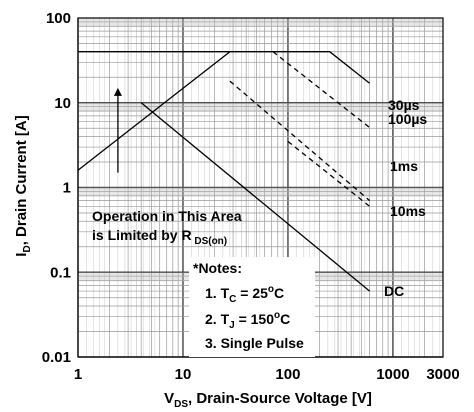 The width and height of the screenshot is (474, 412). What do you see at coordinates (254, 343) in the screenshot?
I see `note-3: 3. Single Pulse` at bounding box center [254, 343].